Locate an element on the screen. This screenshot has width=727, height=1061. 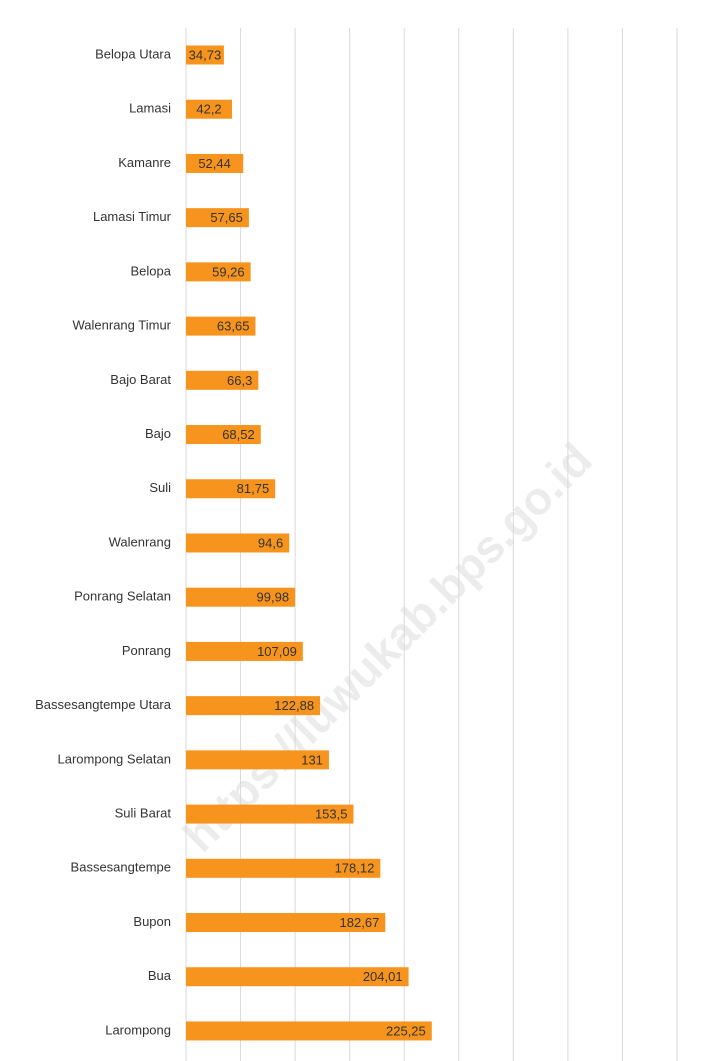
data-label: 52,44 is located at coordinates (214, 163).